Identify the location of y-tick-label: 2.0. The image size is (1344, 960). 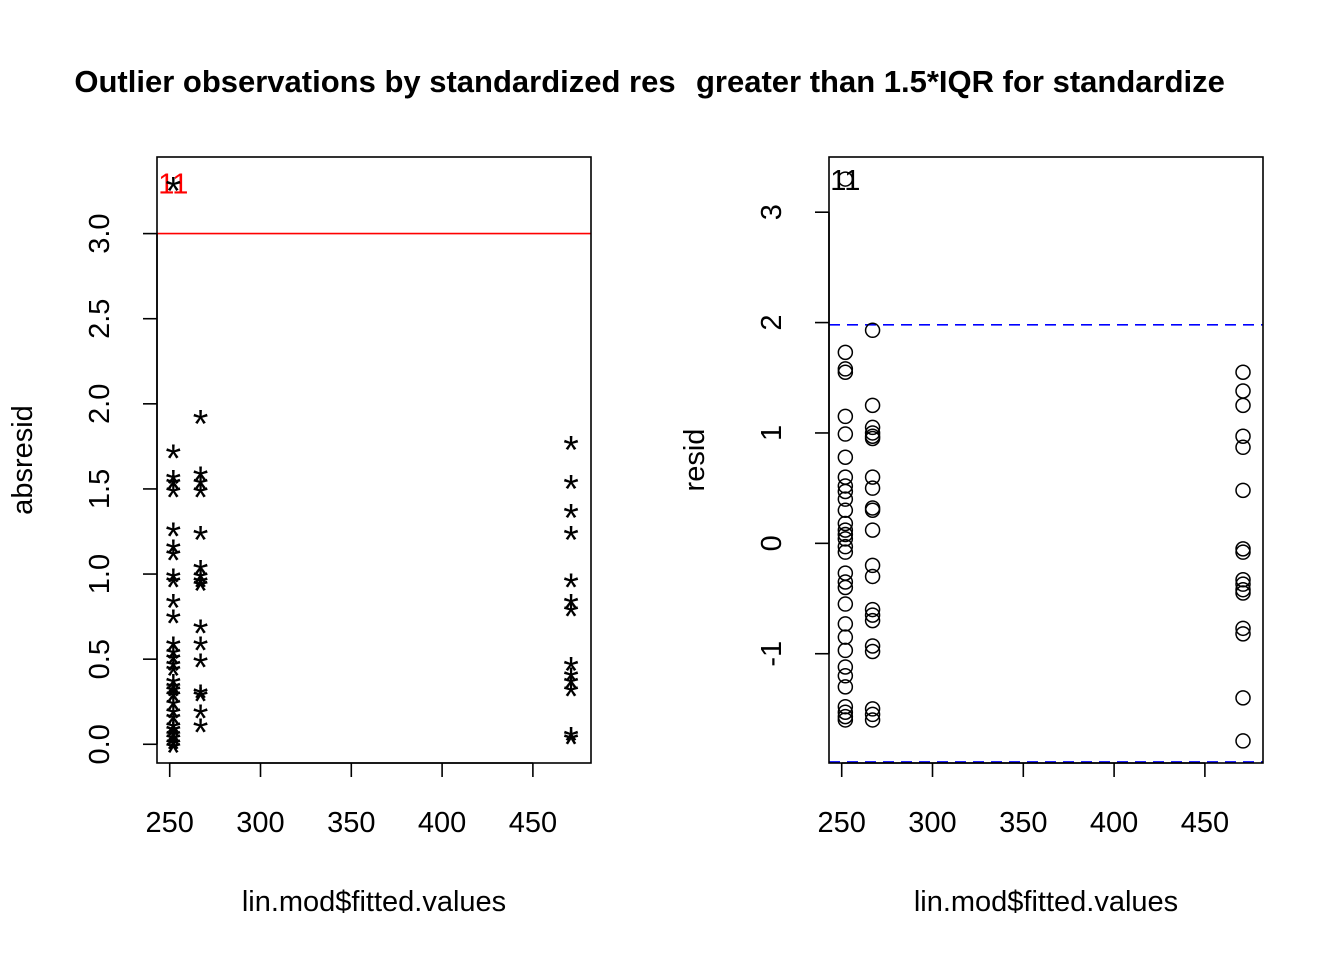
(100, 404).